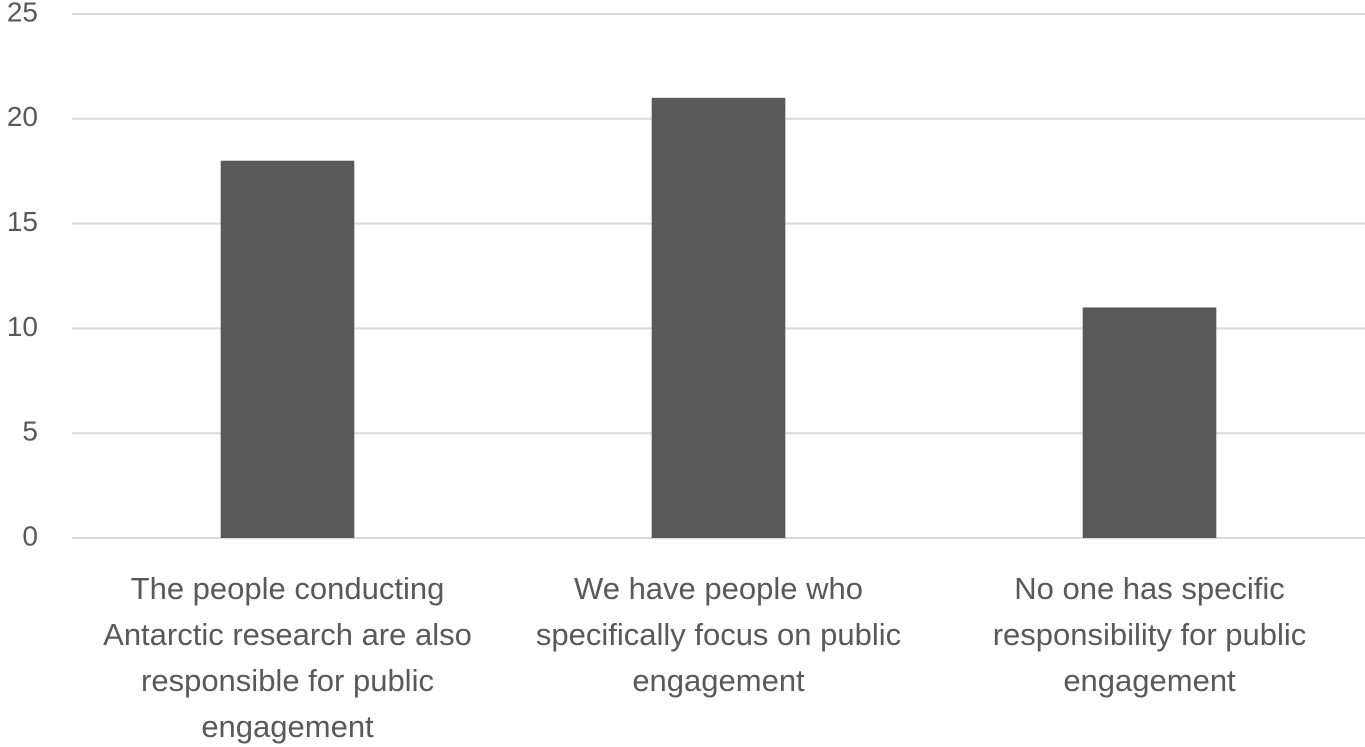  Describe the element at coordinates (22, 13) in the screenshot. I see `y-tick-label: 25` at that location.